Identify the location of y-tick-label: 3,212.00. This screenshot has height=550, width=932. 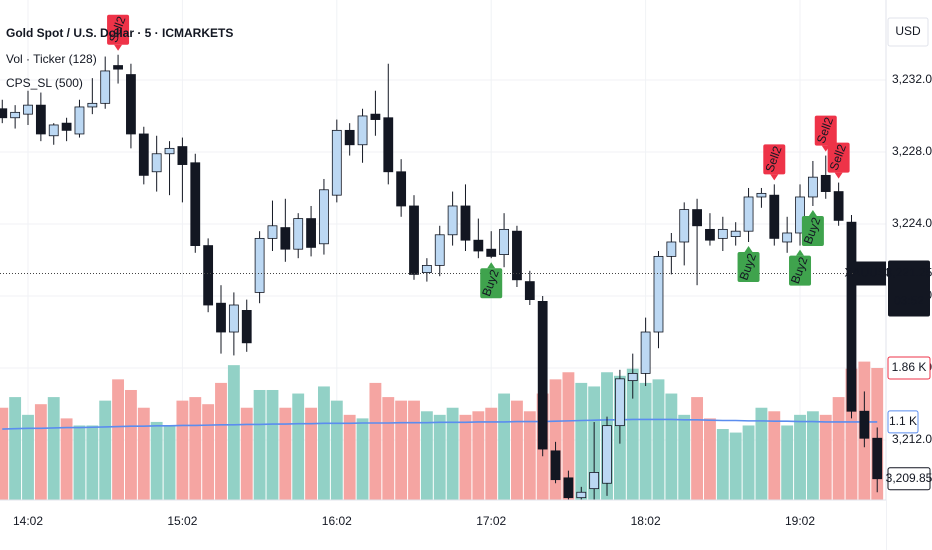
(912, 439).